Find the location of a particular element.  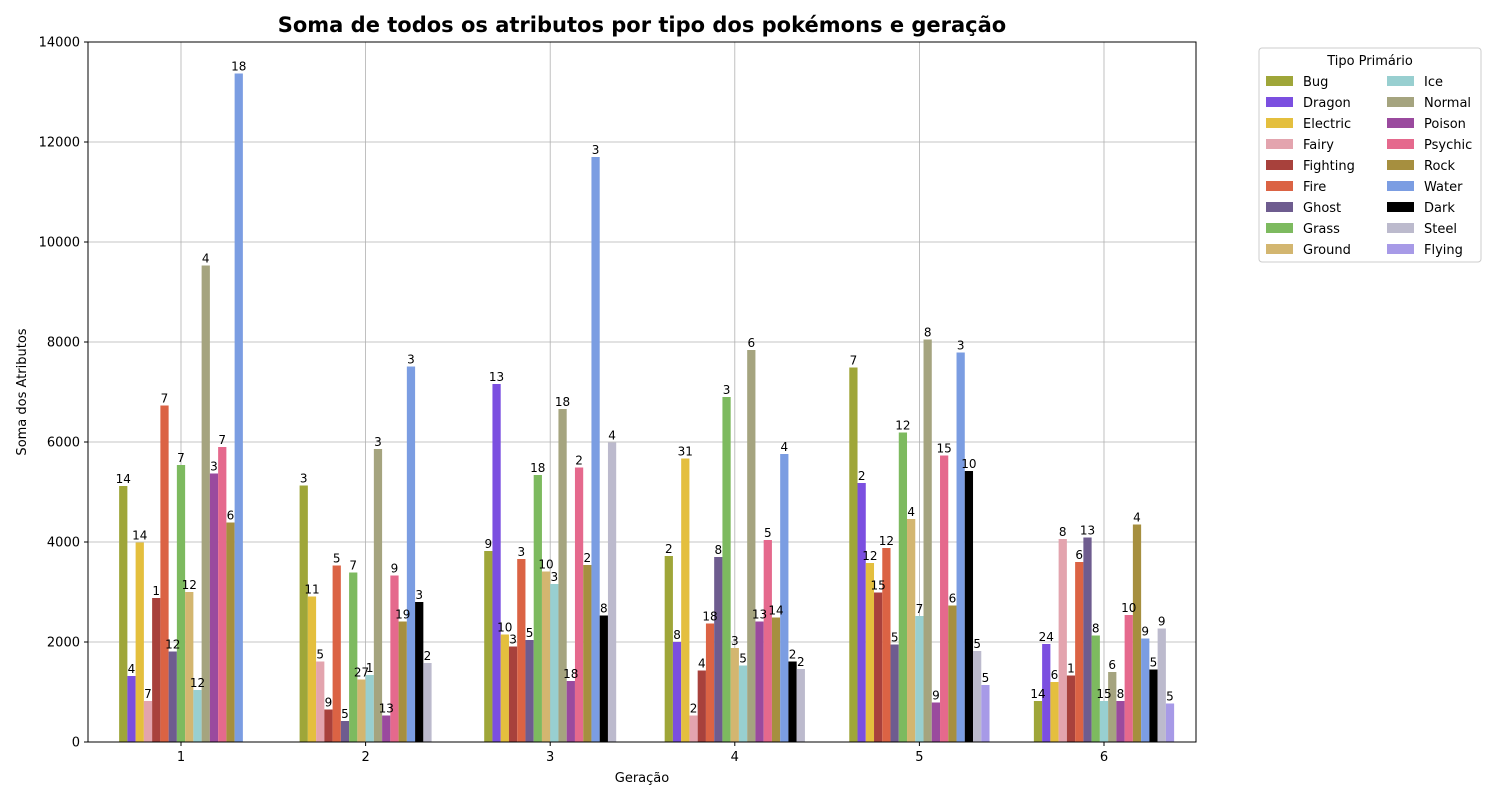

x-tick-label: 2 is located at coordinates (365, 757).